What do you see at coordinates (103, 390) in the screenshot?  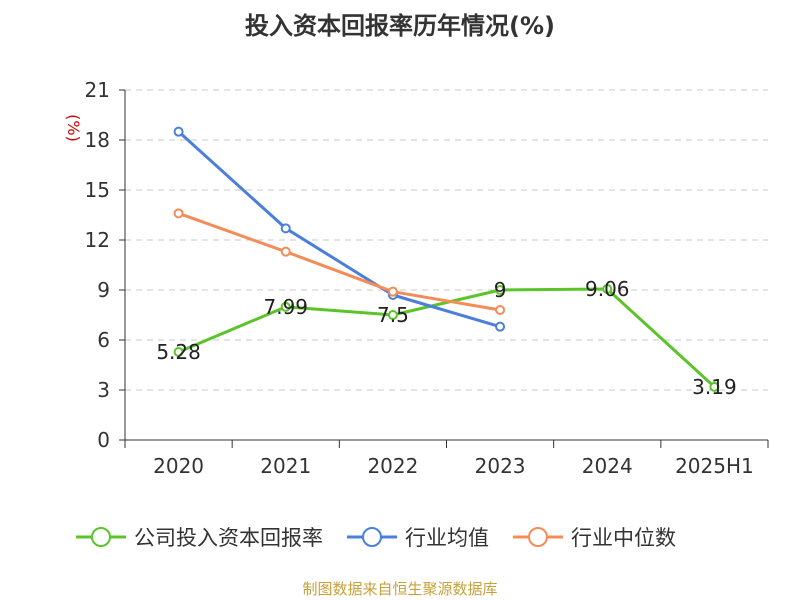 I see `y-tick-label: 3` at bounding box center [103, 390].